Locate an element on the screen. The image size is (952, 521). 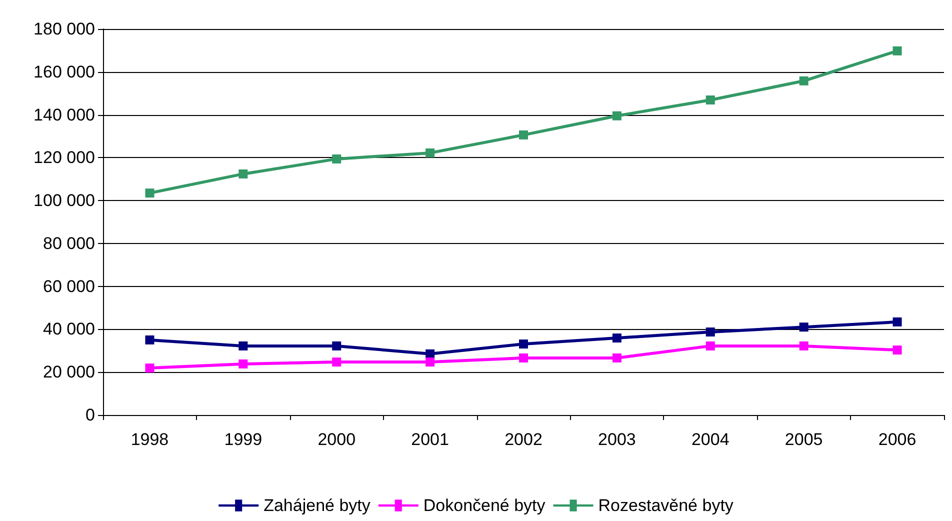
x-tick-label: 2003 is located at coordinates (617, 439).